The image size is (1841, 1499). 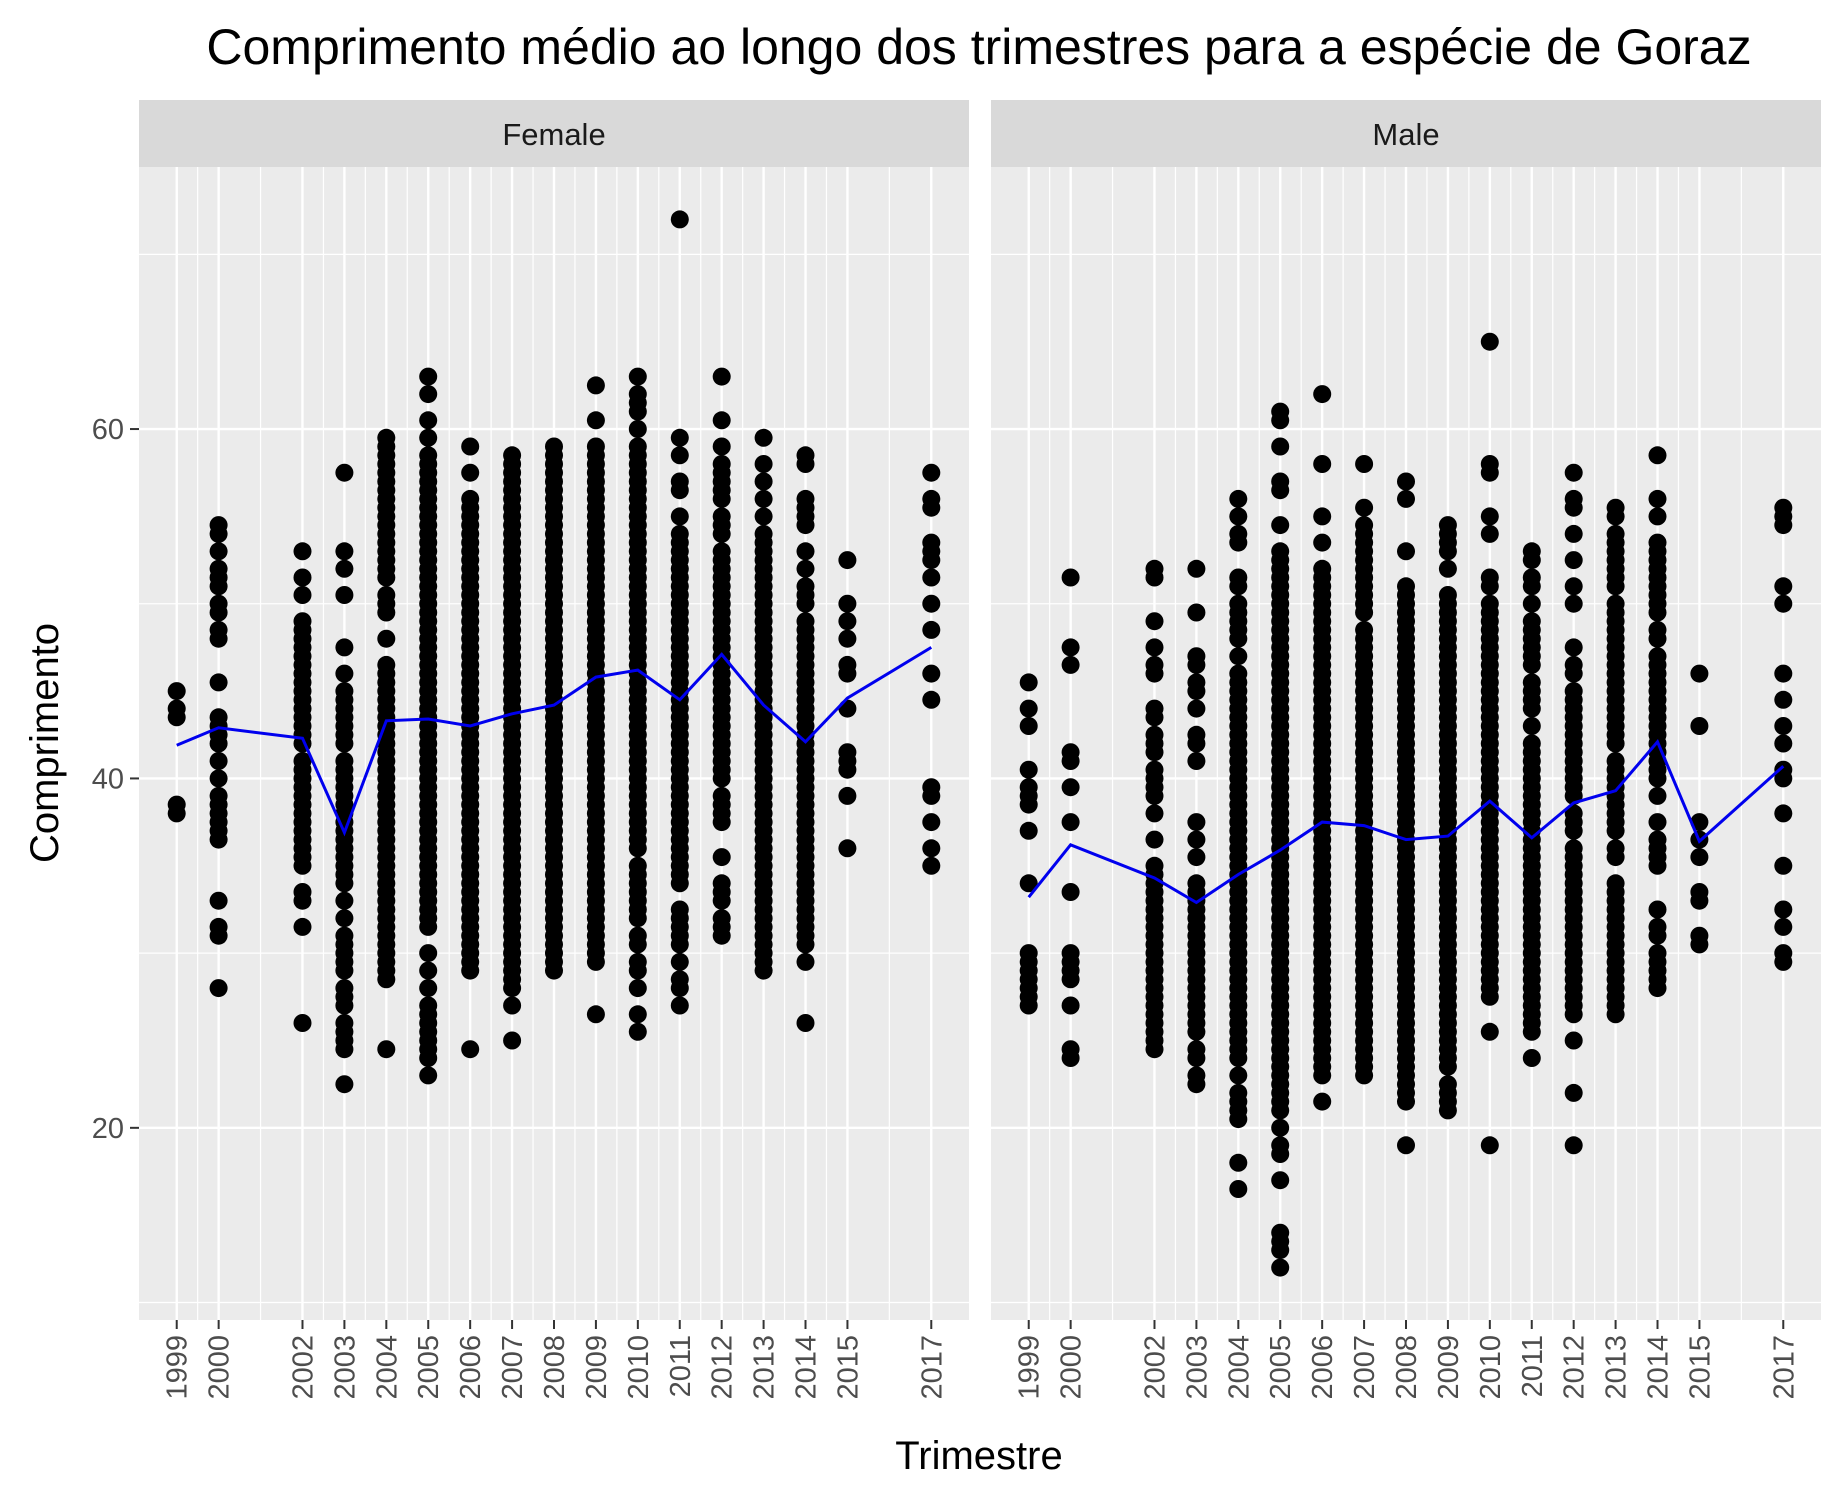 I want to click on x-tick-label: 2017, so click(x=932, y=1367).